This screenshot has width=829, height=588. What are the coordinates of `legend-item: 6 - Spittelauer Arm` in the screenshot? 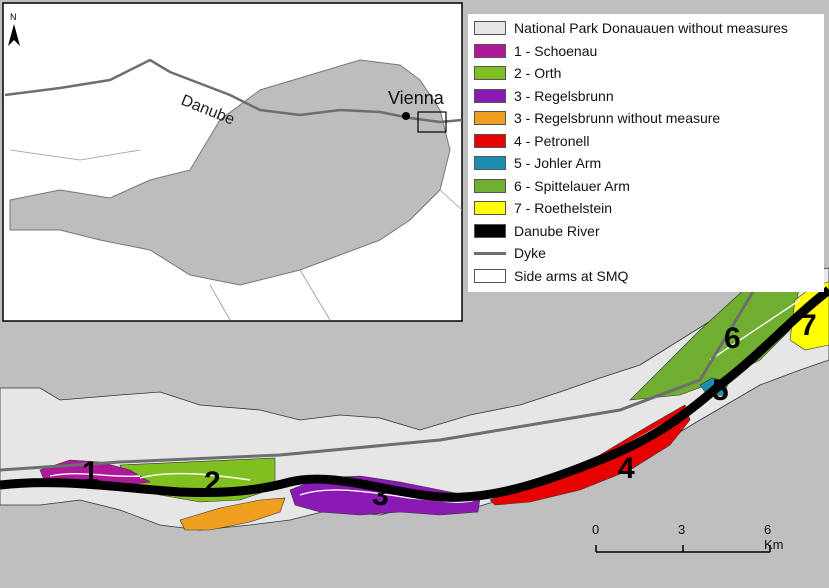 It's located at (552, 186).